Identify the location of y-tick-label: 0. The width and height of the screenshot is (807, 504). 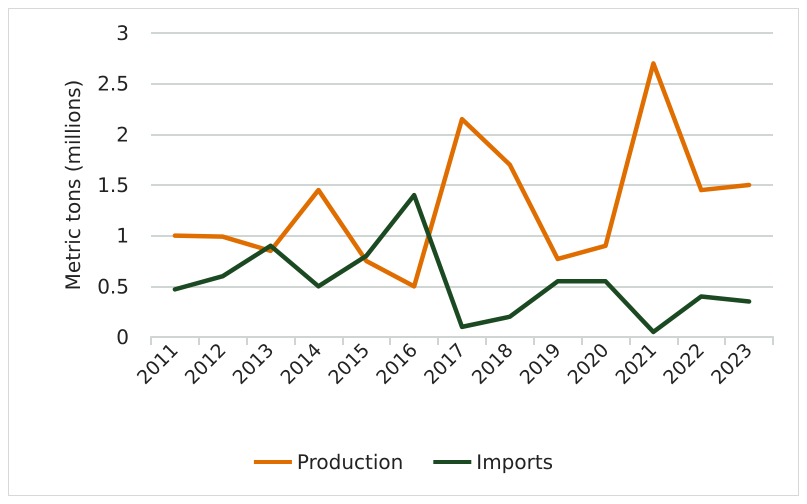
(122, 337).